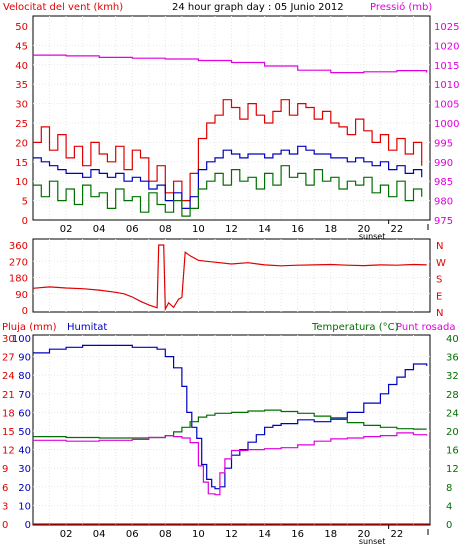  I want to click on y-tick-label: 25, so click(21, 124).